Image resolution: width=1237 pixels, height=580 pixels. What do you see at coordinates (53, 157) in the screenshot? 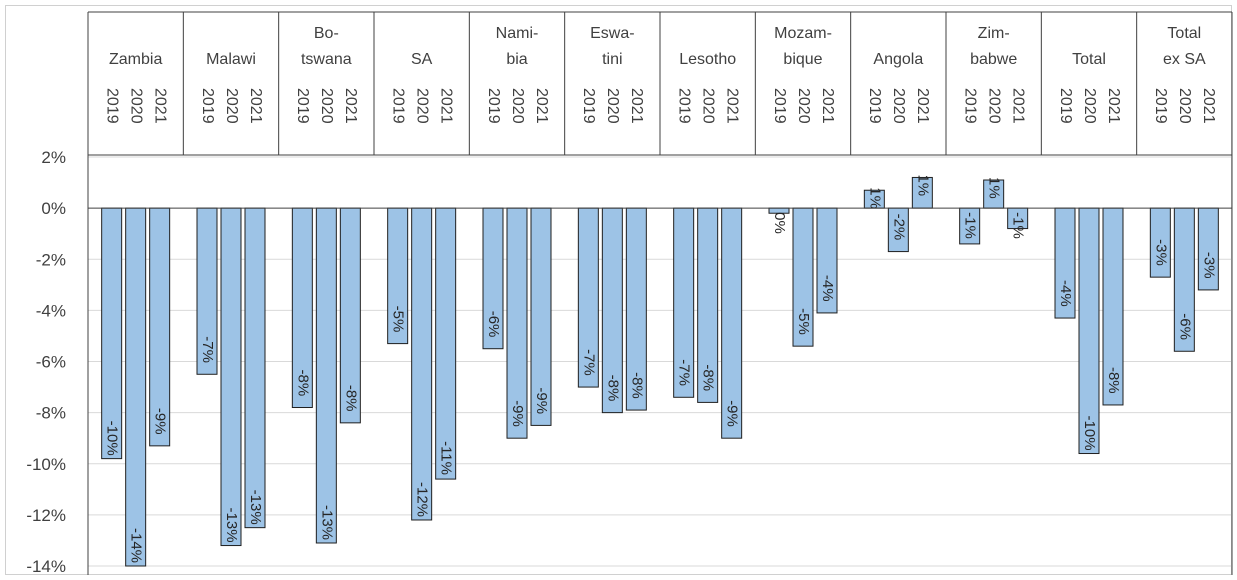
I see `y-tick-label: 2%` at bounding box center [53, 157].